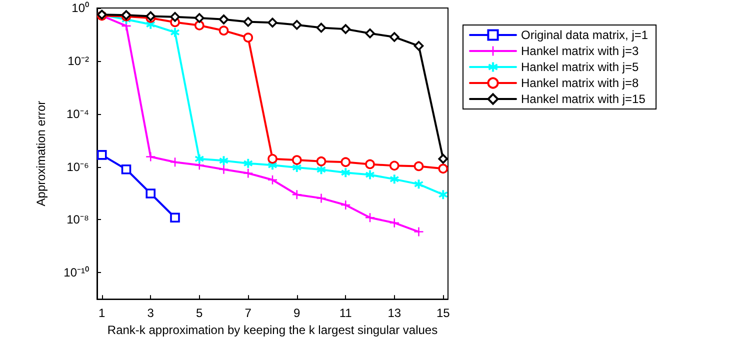  What do you see at coordinates (395, 313) in the screenshot?
I see `x-tick-label: 13` at bounding box center [395, 313].